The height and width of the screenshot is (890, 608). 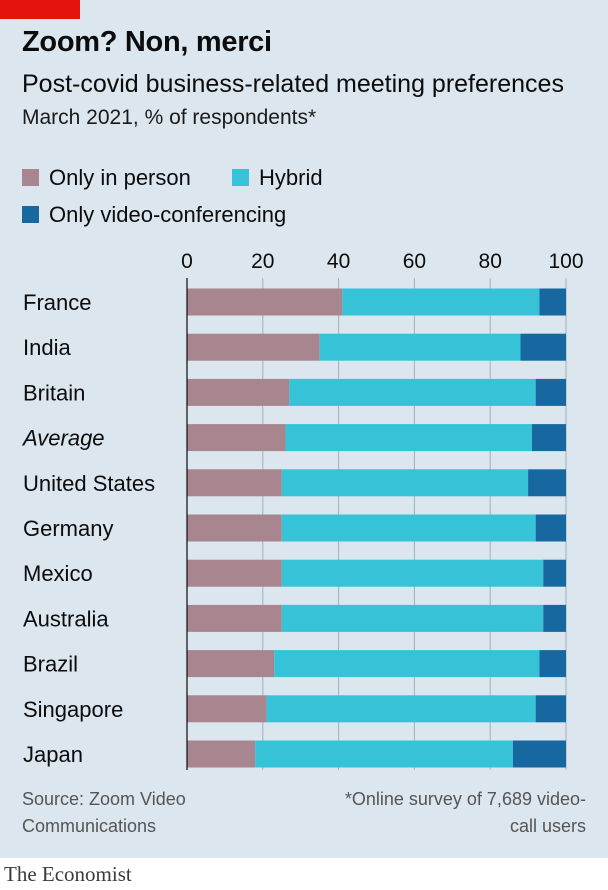 What do you see at coordinates (234, 573) in the screenshot?
I see `bar-mexico-only-in-person` at bounding box center [234, 573].